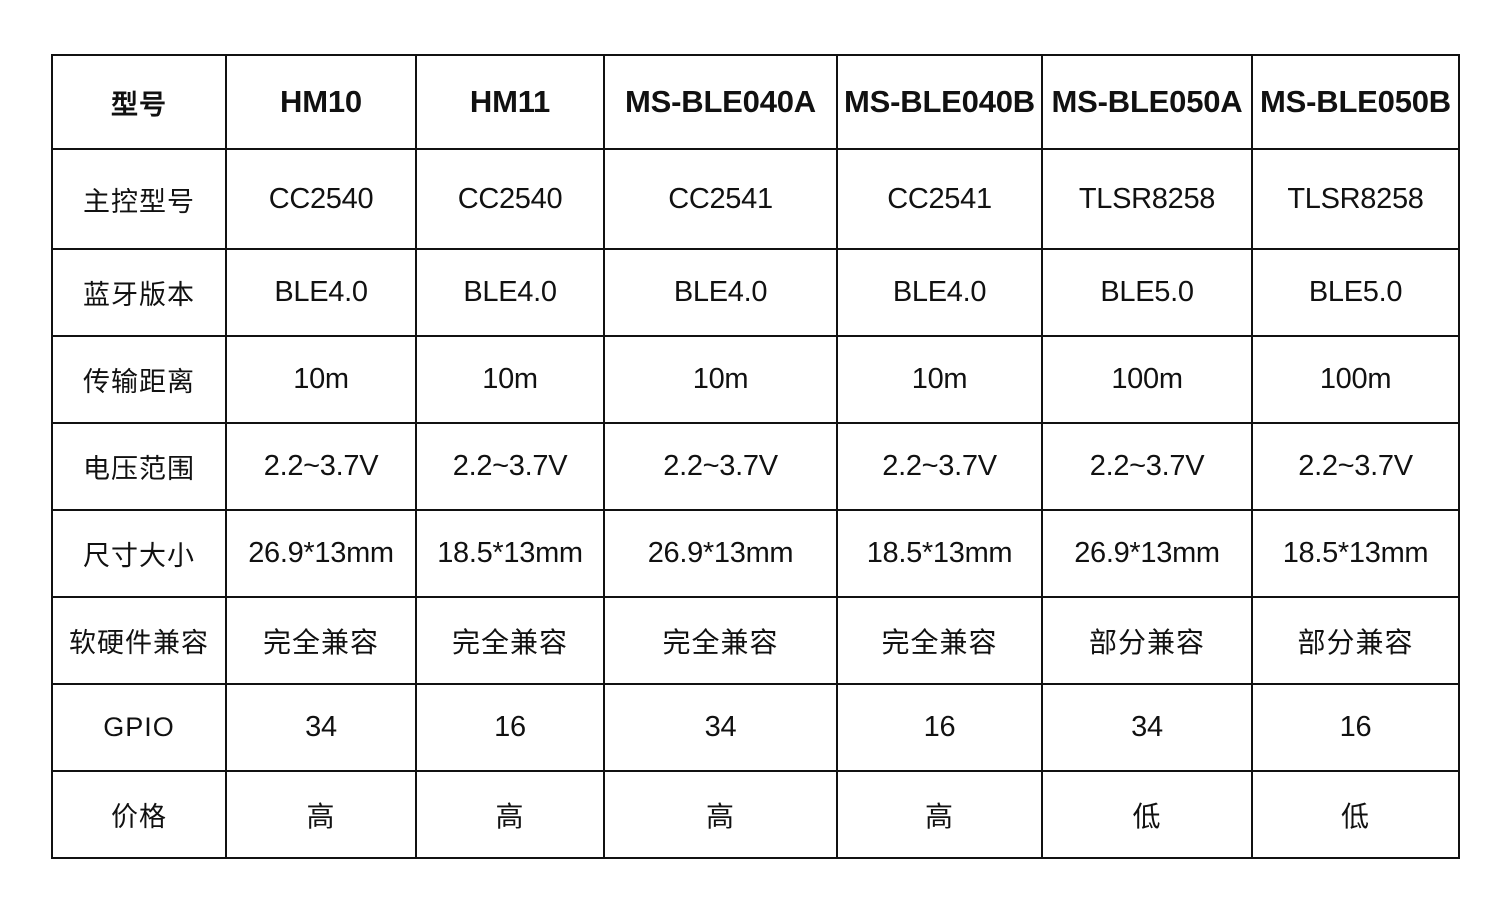  Describe the element at coordinates (1355, 466) in the screenshot. I see `cell-voltage-range-msble050b: 2.2~3.7V` at that location.